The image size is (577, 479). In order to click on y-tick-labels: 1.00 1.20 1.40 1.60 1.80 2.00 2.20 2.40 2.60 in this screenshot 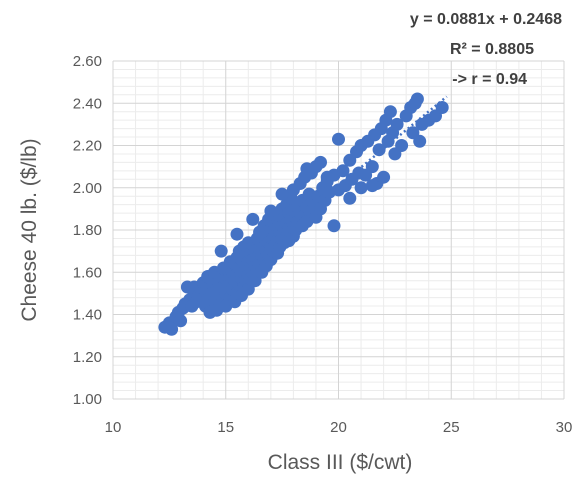, I will do `click(87, 230)`.